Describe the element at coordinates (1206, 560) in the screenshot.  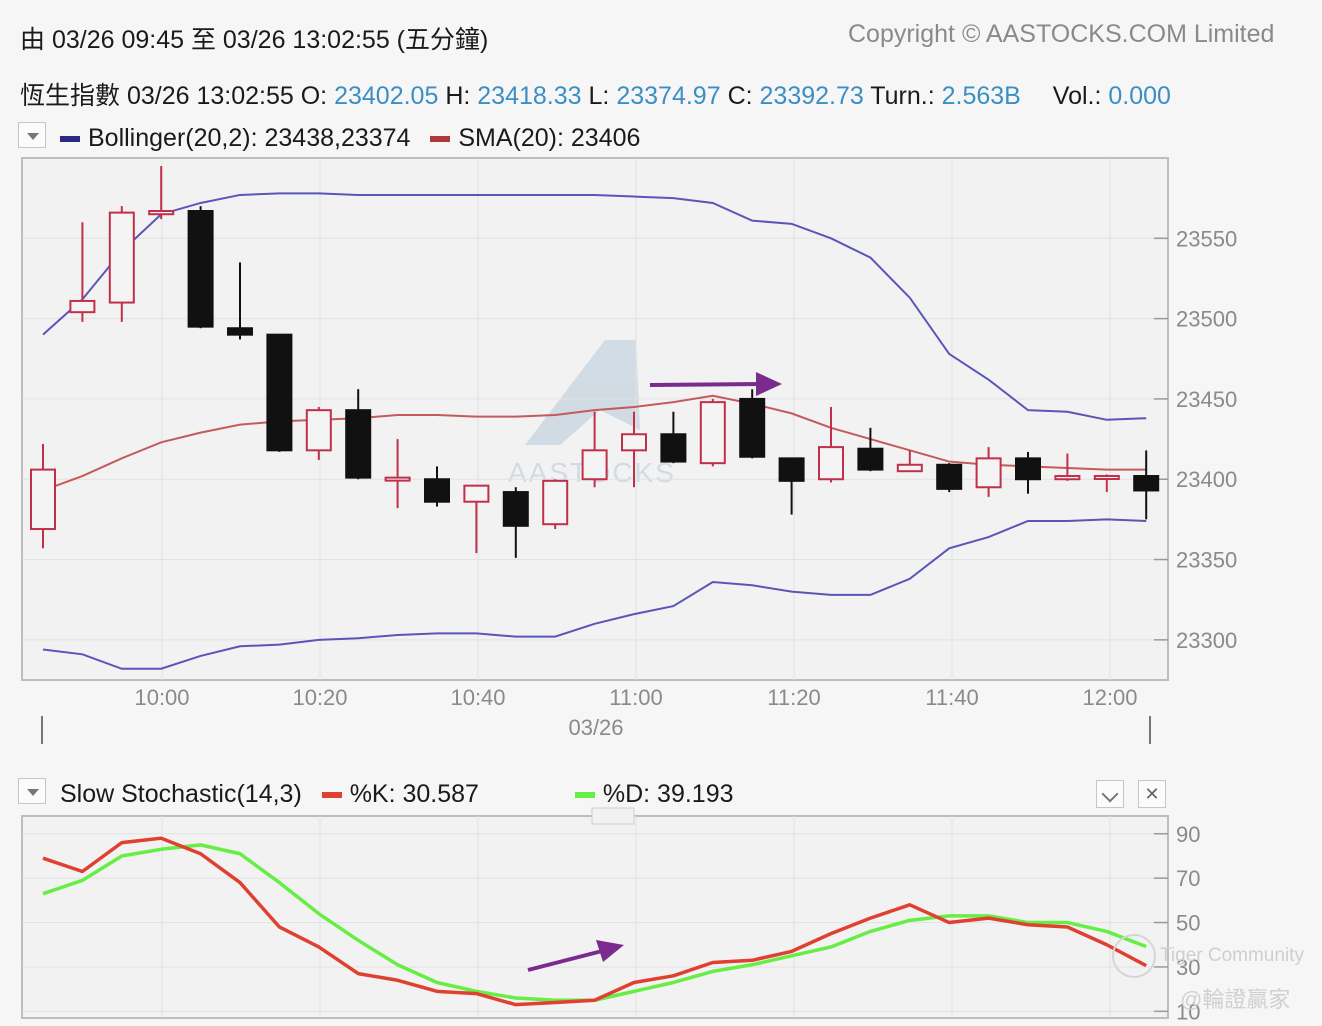
I see `price-y-tick-label: 23350` at that location.